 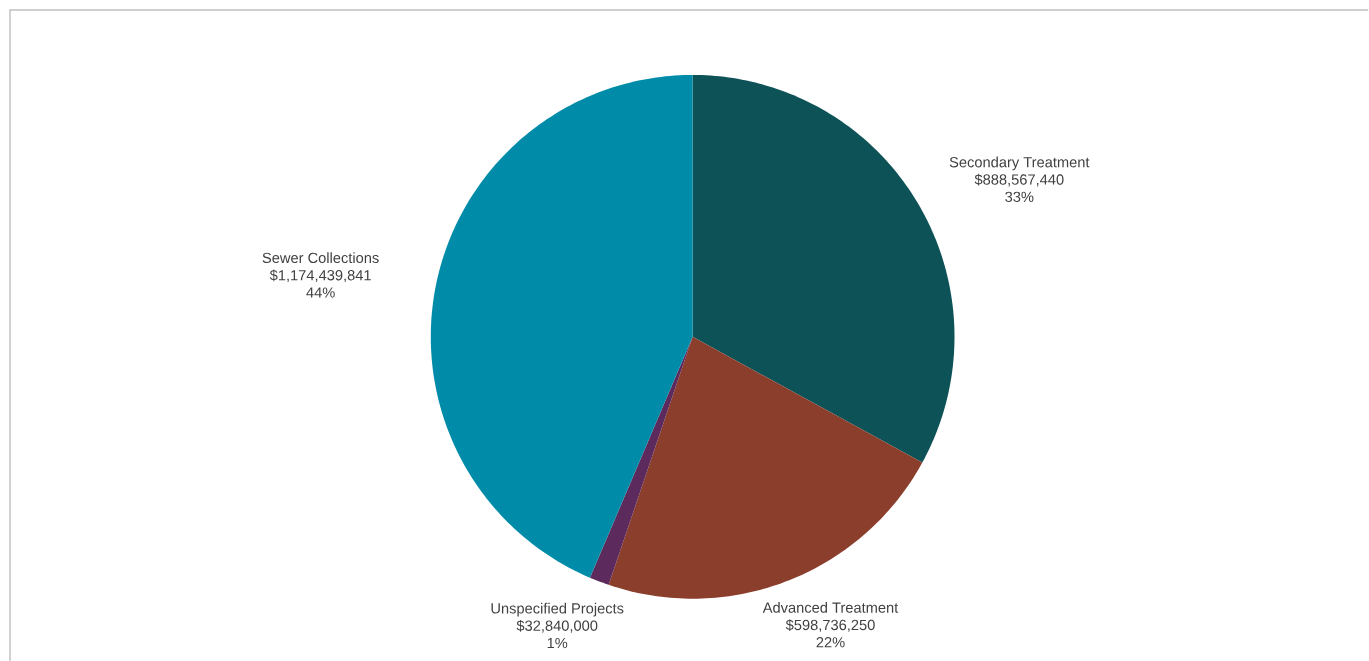 What do you see at coordinates (320, 275) in the screenshot?
I see `data-label: $1,174,439,841` at bounding box center [320, 275].